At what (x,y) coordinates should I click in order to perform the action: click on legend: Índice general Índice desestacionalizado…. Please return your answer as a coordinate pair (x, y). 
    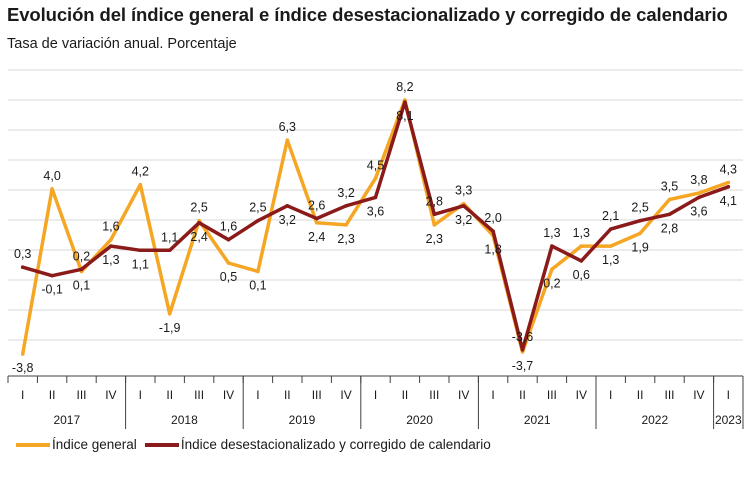
    Looking at the image, I should click on (257, 444).